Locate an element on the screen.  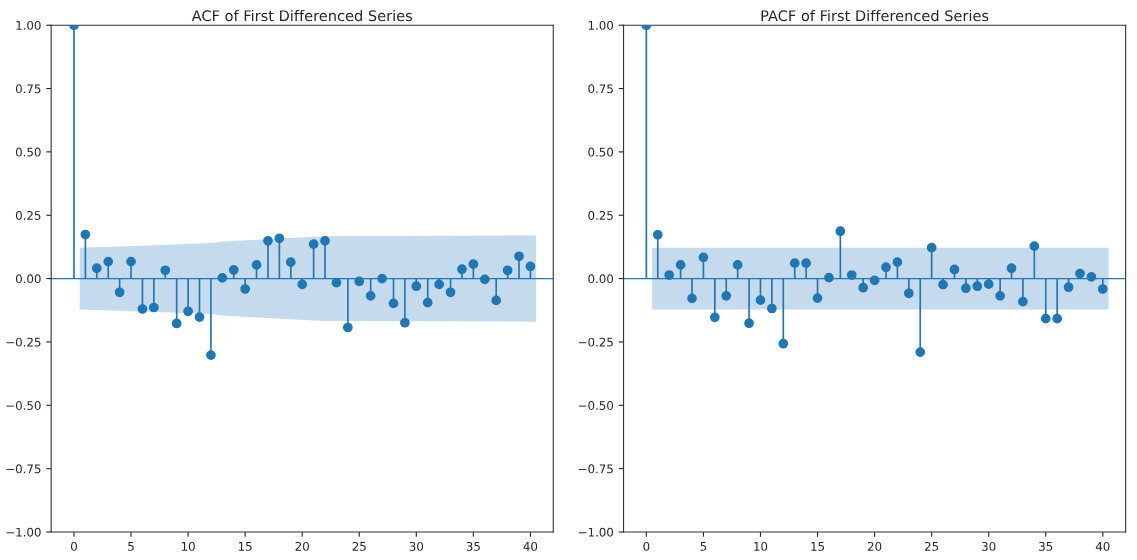
chart-title: PACF of First Differenced Series is located at coordinates (875, 15).